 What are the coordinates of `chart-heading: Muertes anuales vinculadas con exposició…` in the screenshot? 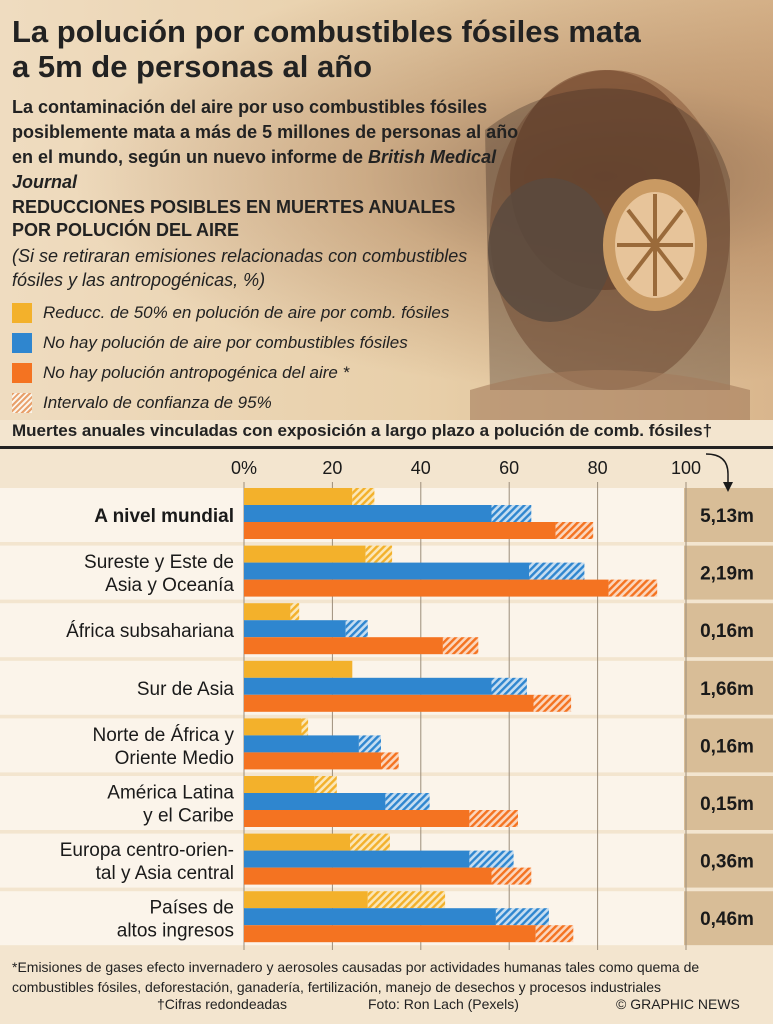 It's located at (362, 430).